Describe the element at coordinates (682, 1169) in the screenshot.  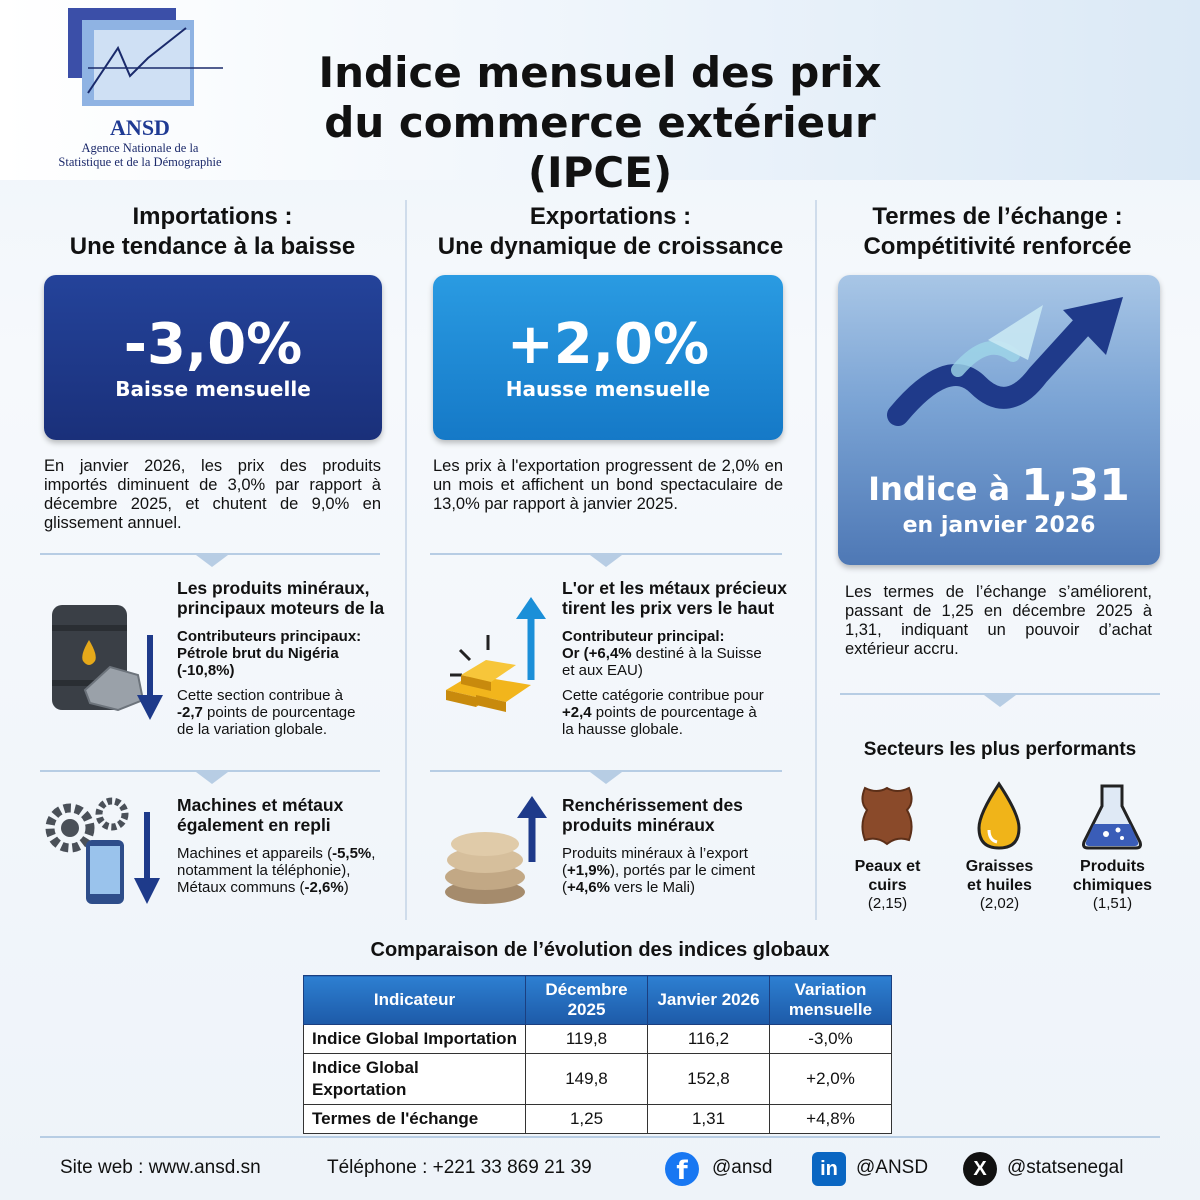
I see `facebook-icon: f` at that location.